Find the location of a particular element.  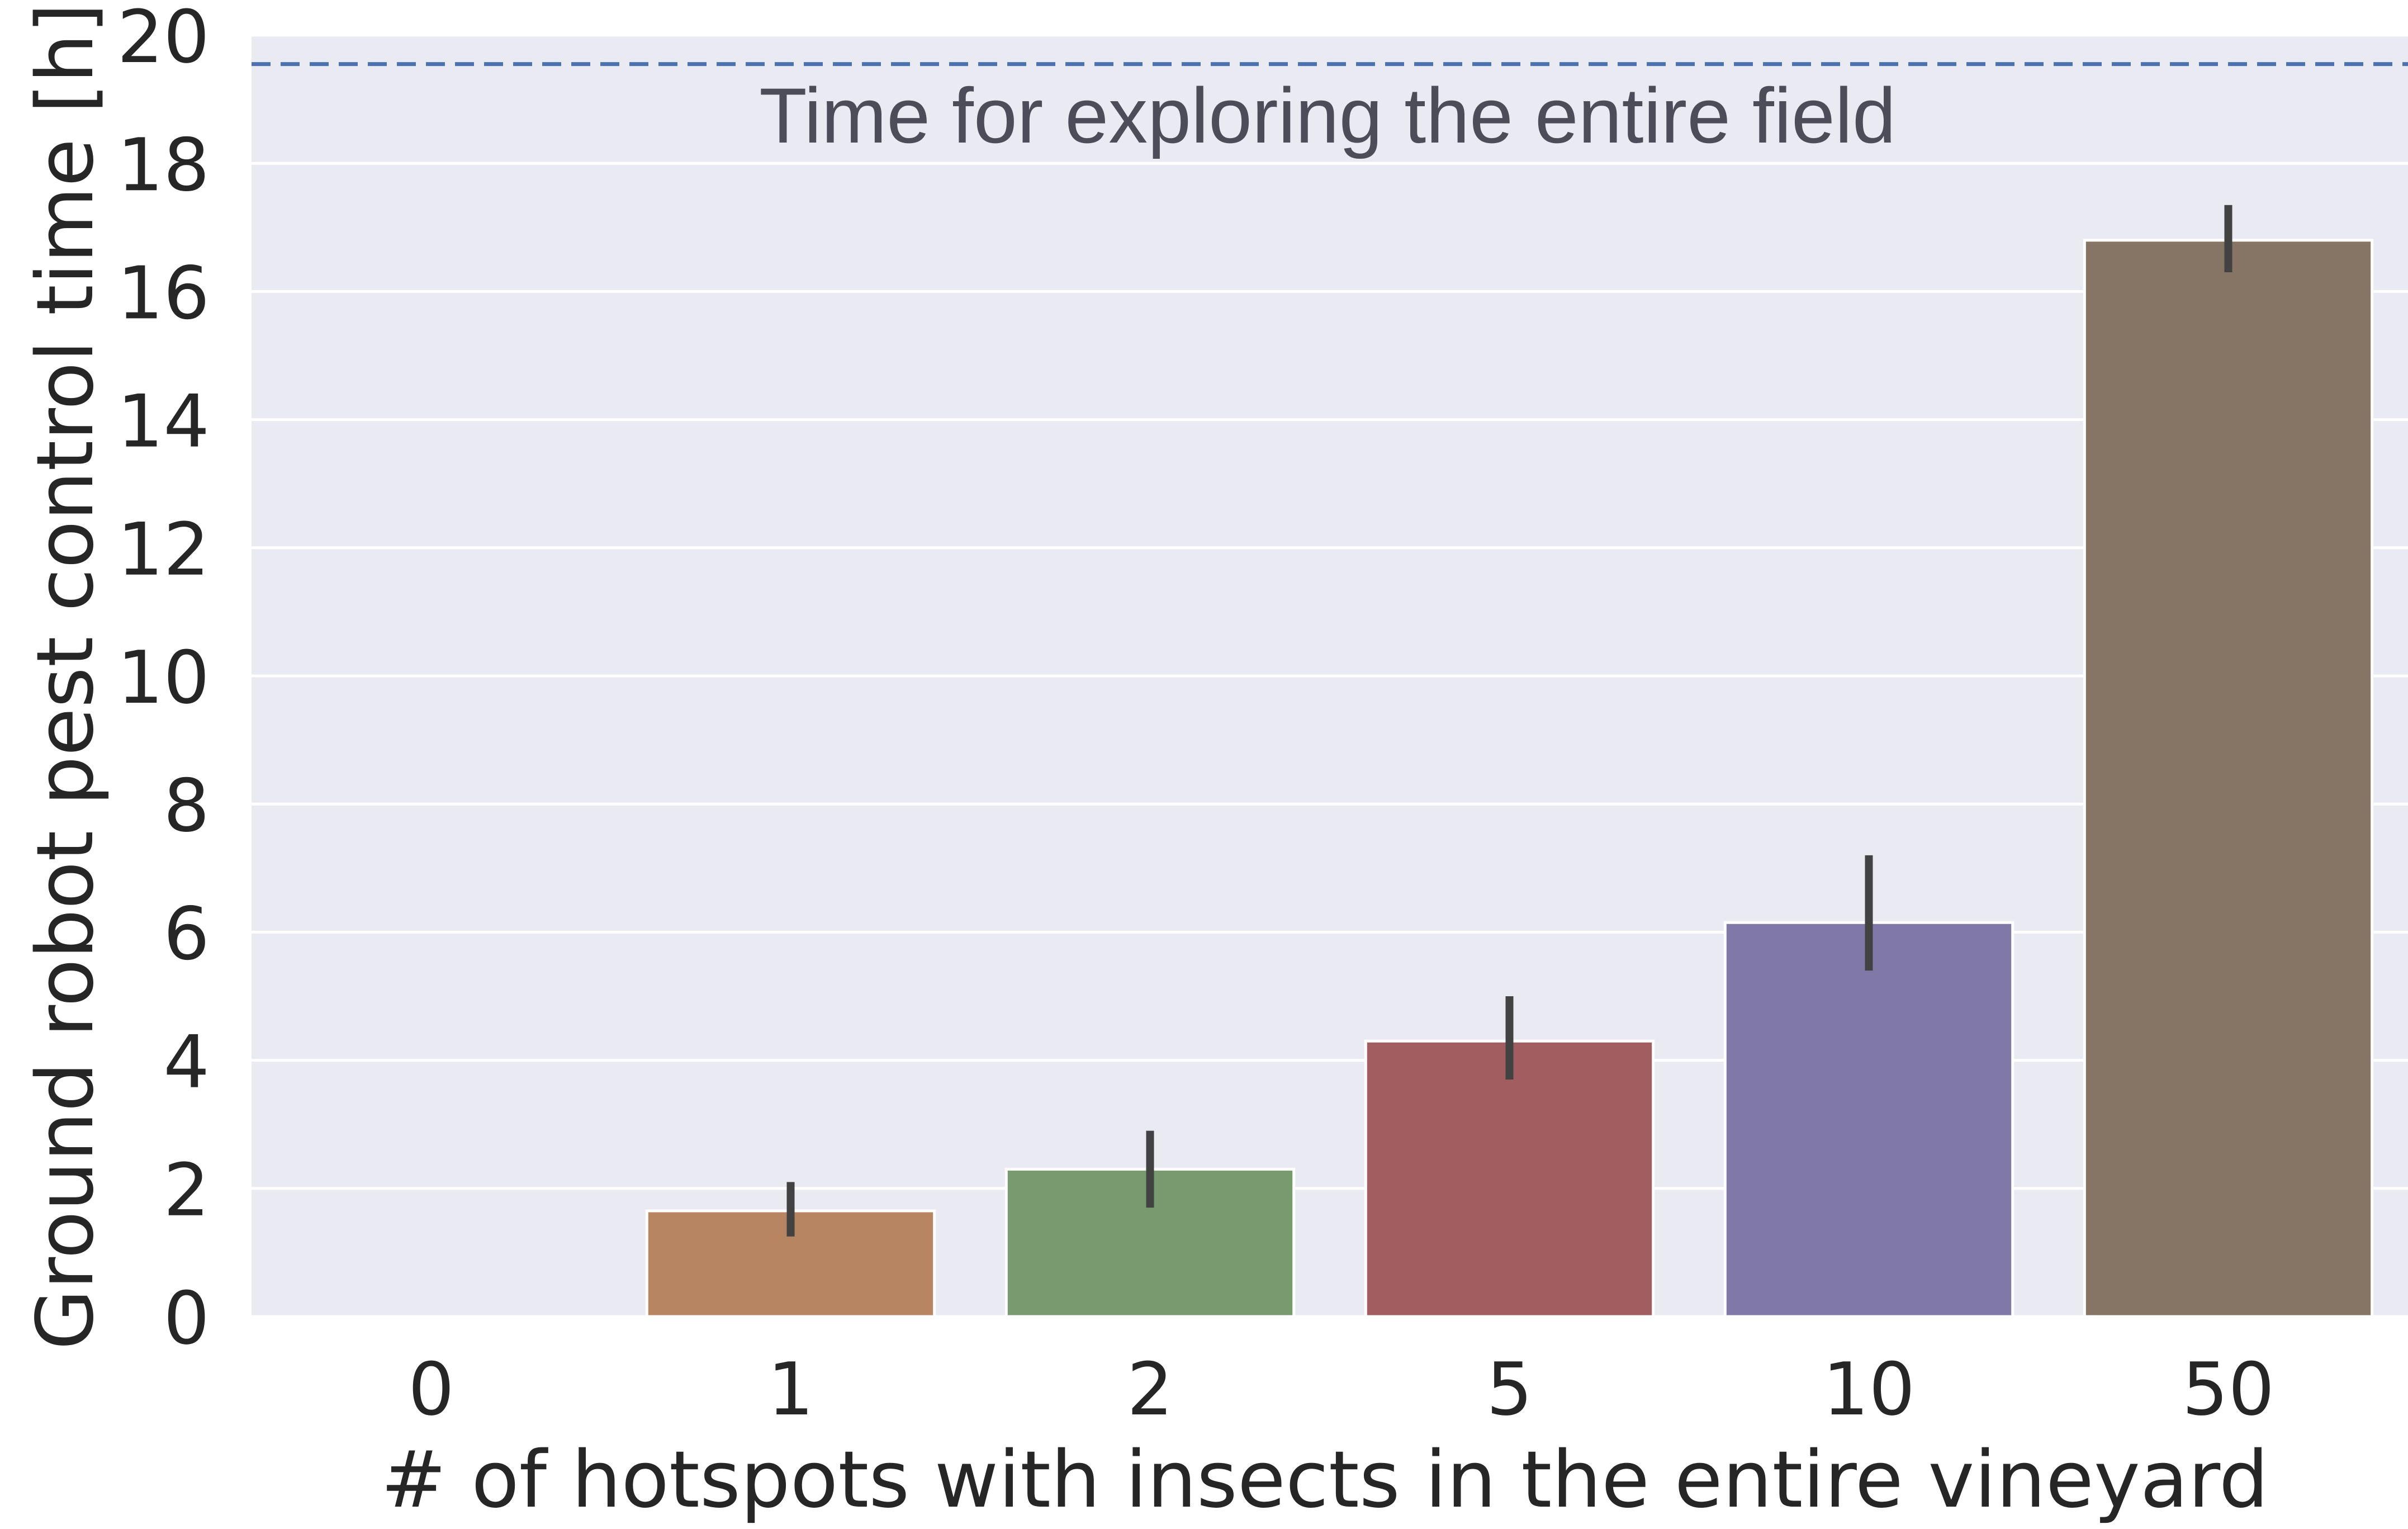

y-tick-label: 20 is located at coordinates (163, 39).